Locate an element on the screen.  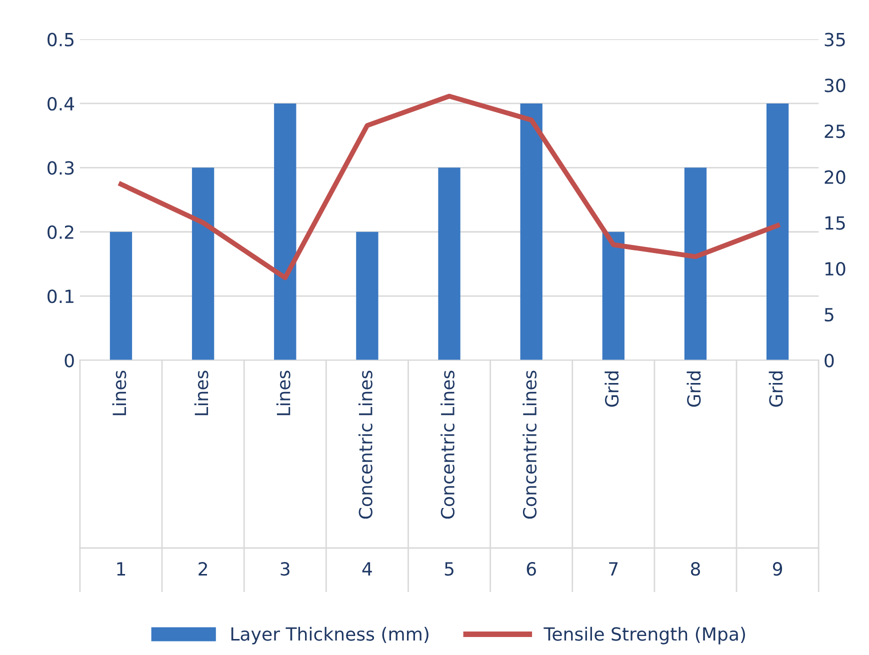
y-tick-label: 0.5 is located at coordinates (61, 39).